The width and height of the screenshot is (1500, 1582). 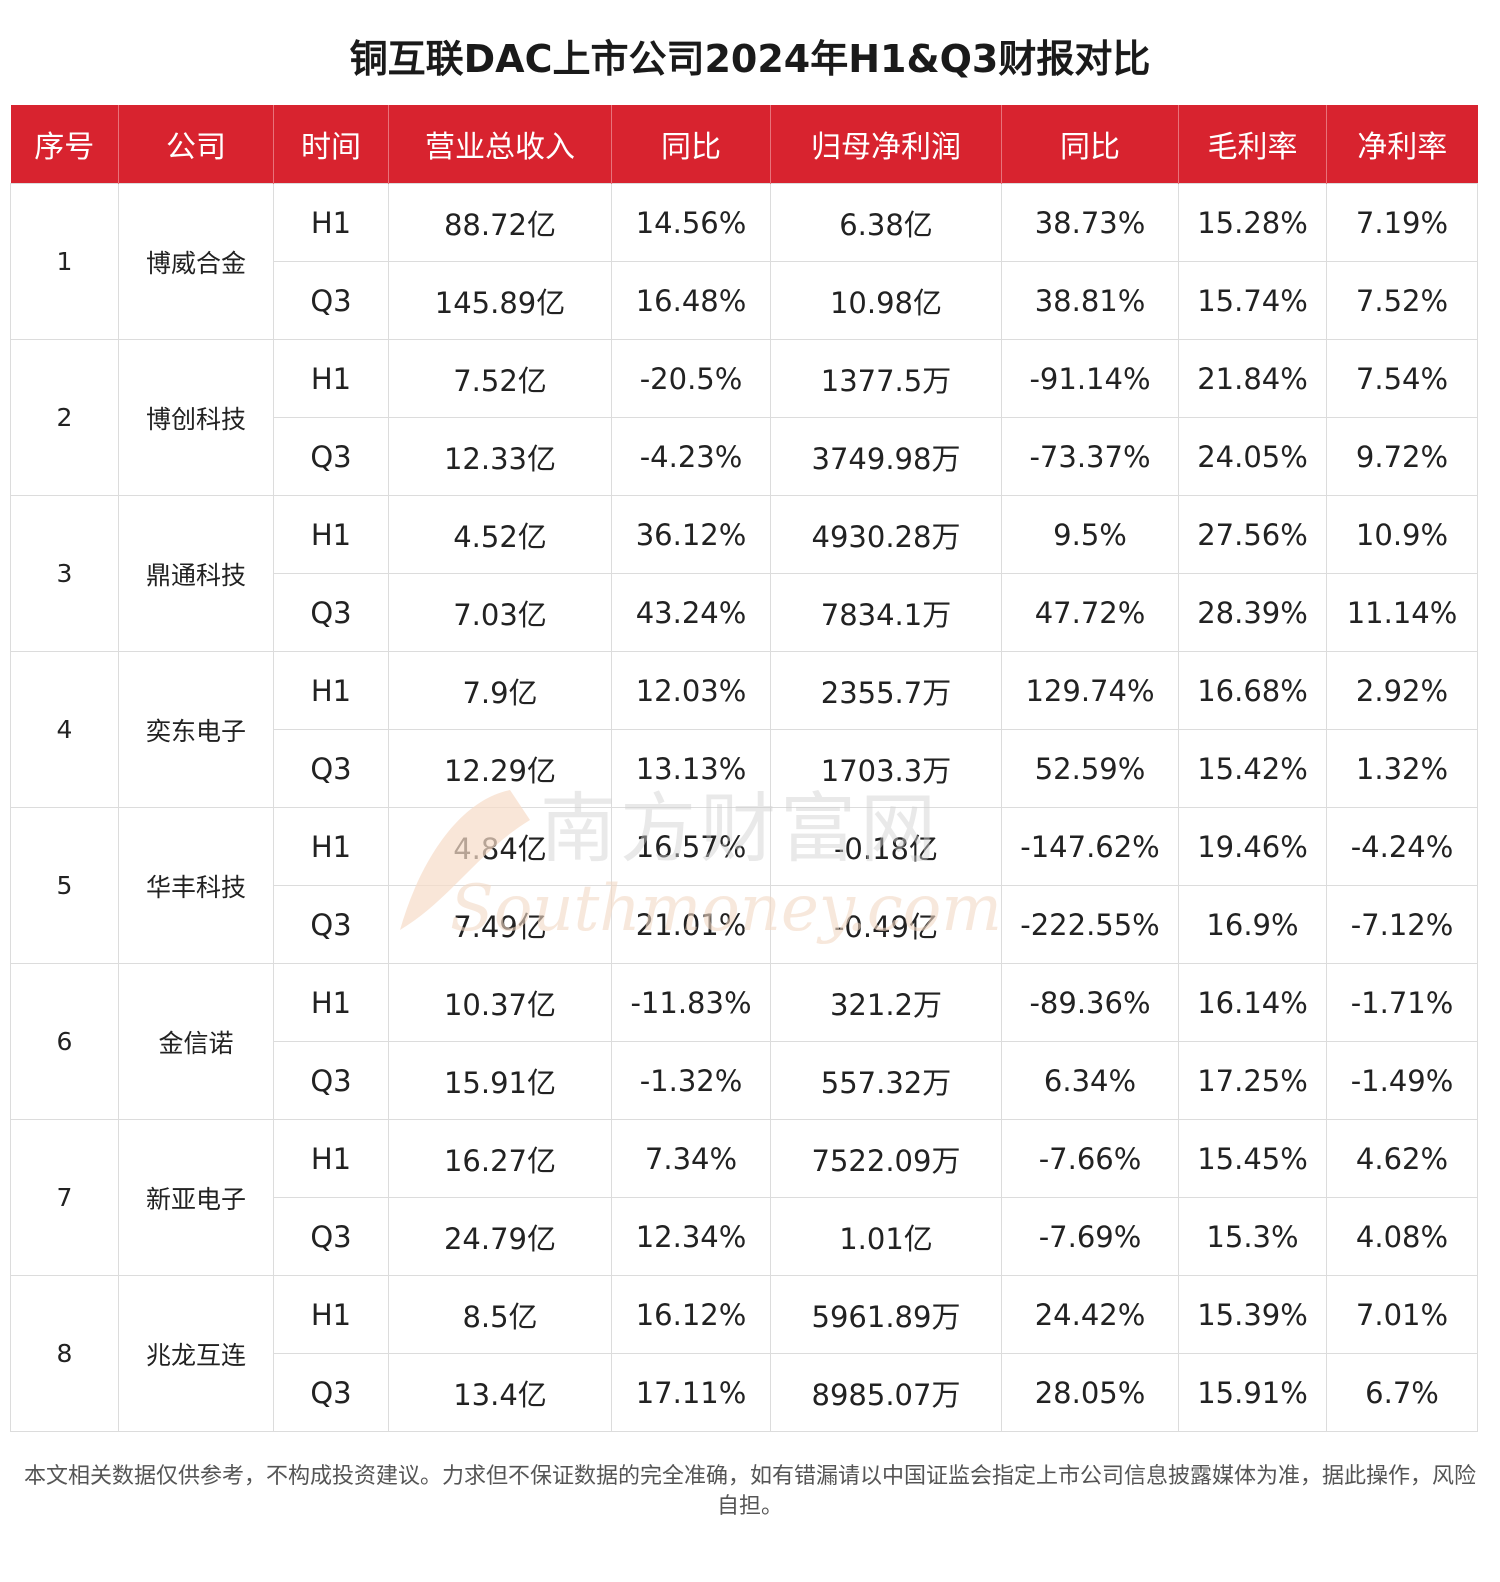 What do you see at coordinates (1090, 1236) in the screenshot?
I see `cell-net-profit-yoy: -7.69%` at bounding box center [1090, 1236].